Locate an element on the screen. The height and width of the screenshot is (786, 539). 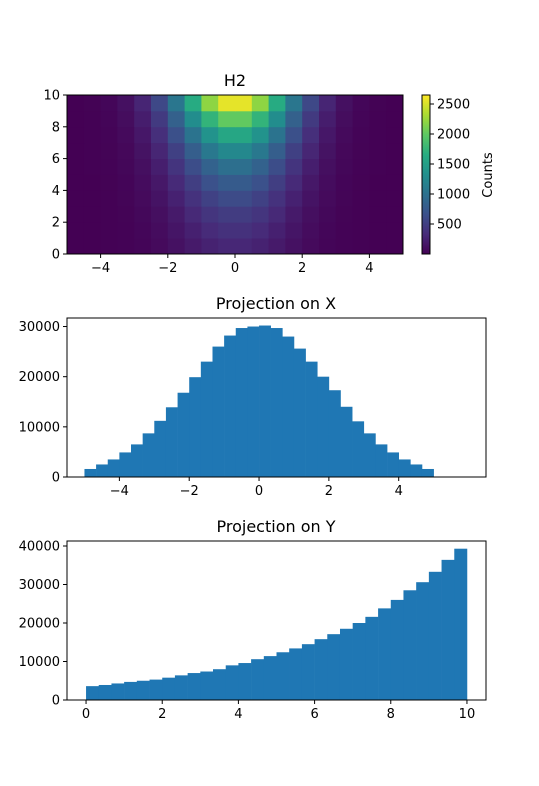
projection-x-y-tick-label: 30000 is located at coordinates (39, 327).